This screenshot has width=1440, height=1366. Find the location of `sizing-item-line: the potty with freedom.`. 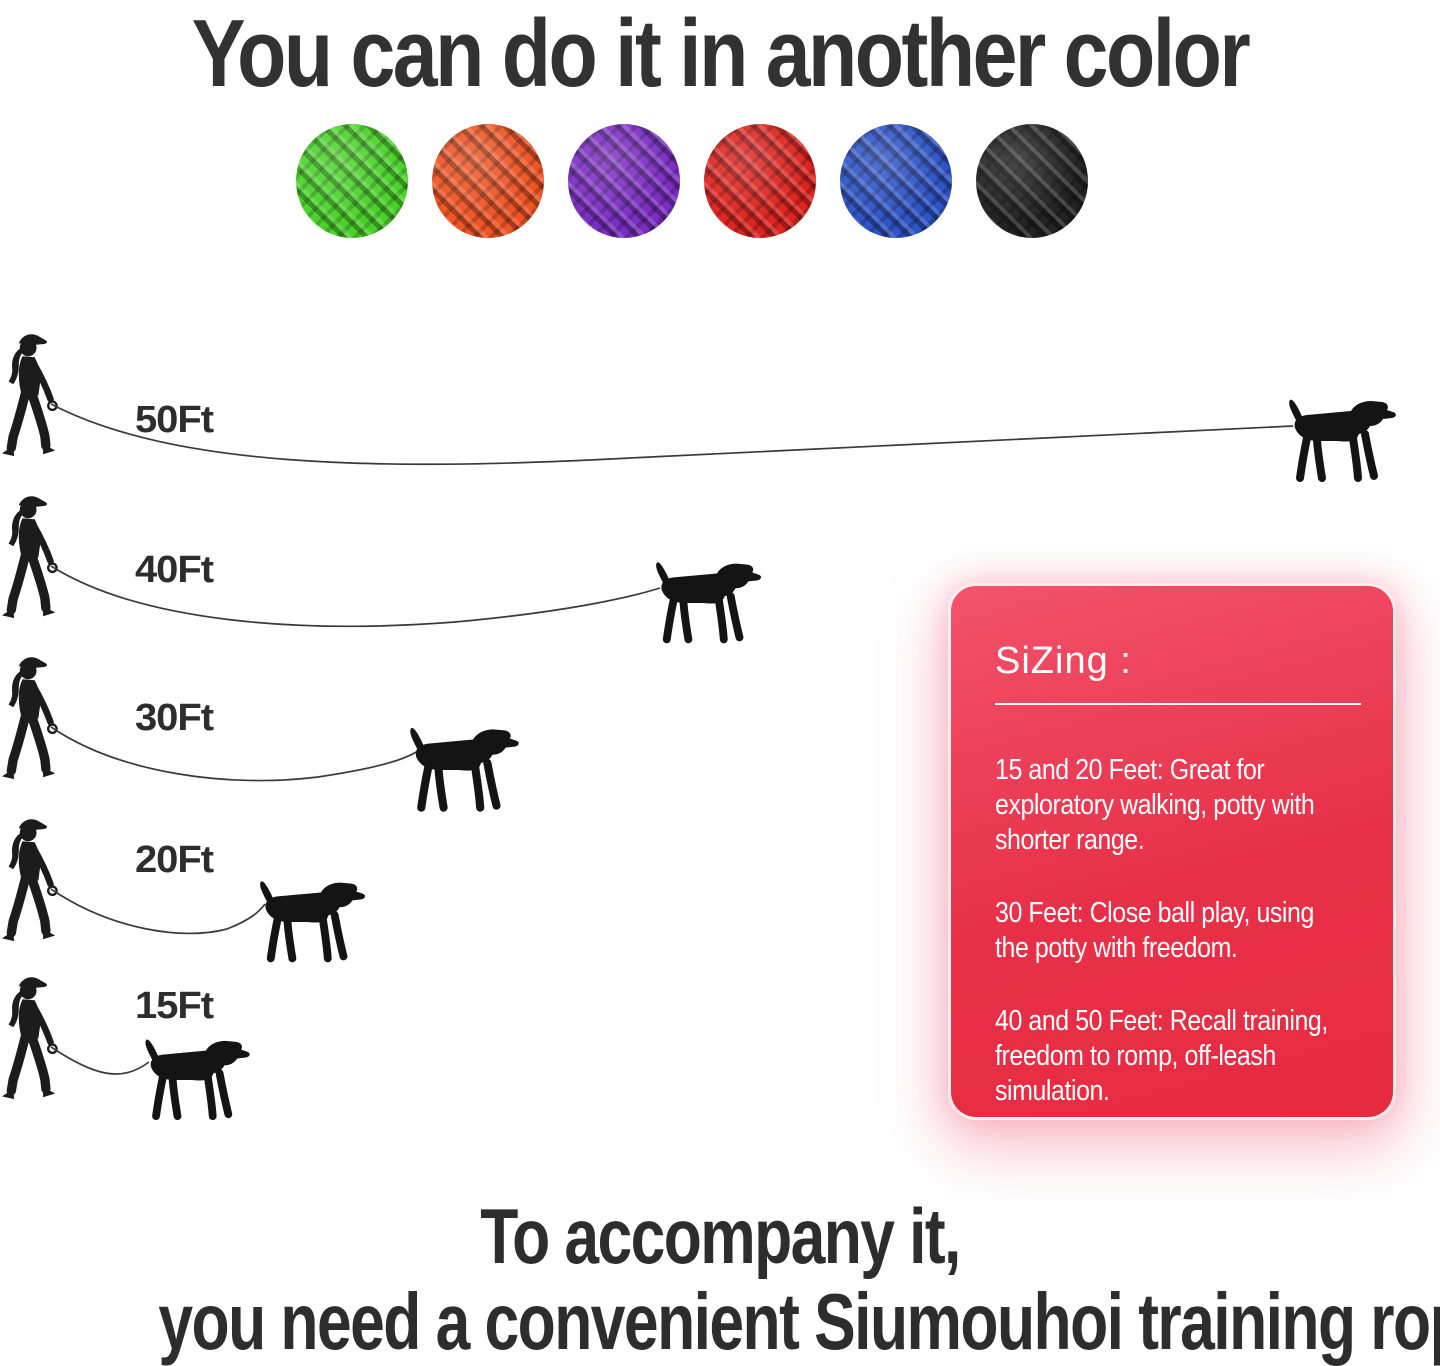

sizing-item-line: the potty with freedom. is located at coordinates (1116, 948).